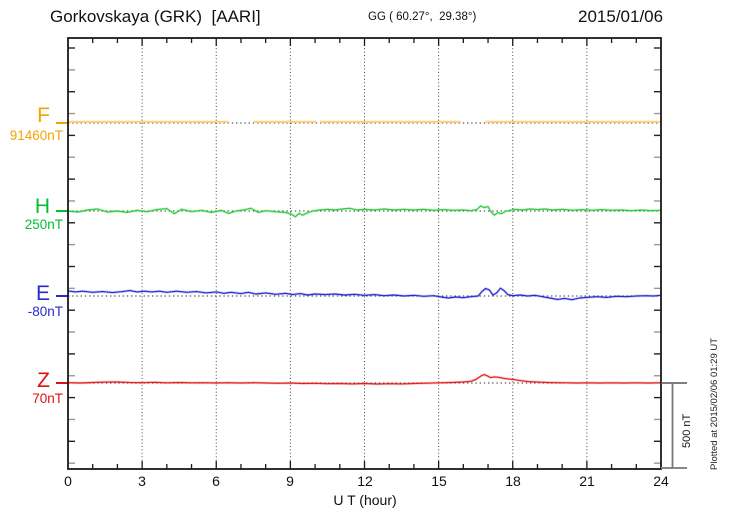  I want to click on series-baseline-f: 91460nT, so click(36, 135).